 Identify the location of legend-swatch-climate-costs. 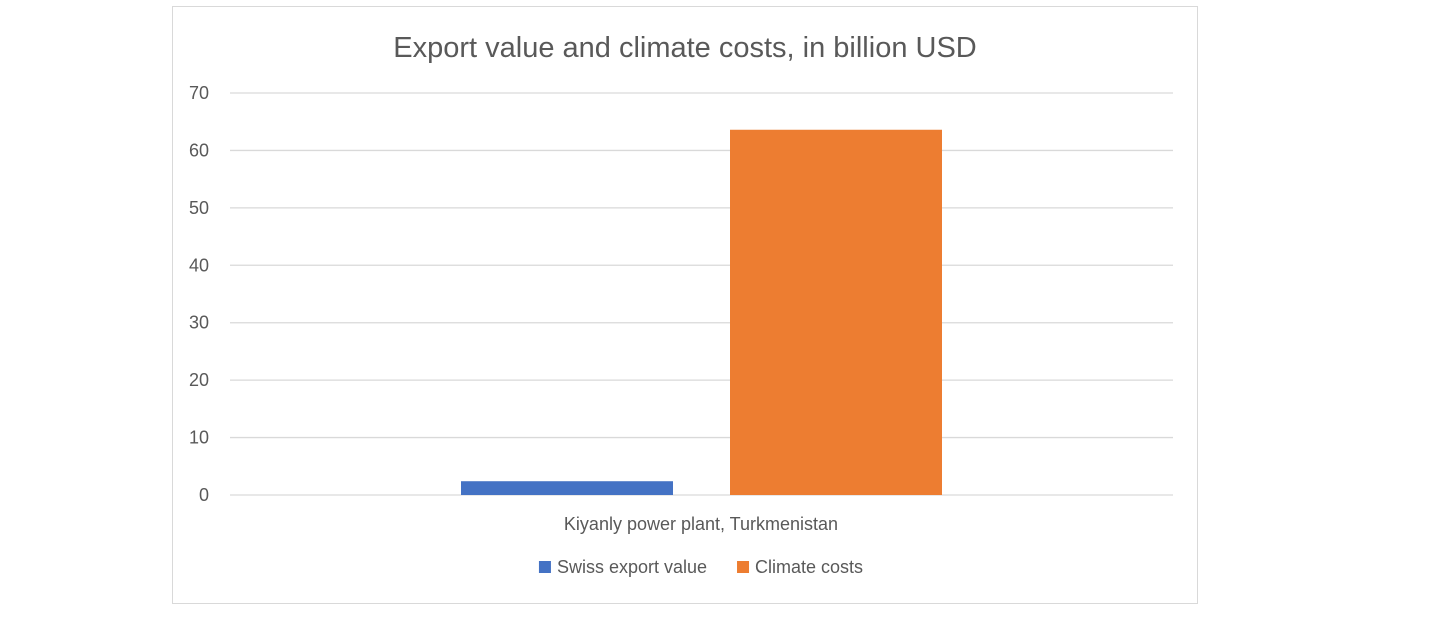
(743, 567).